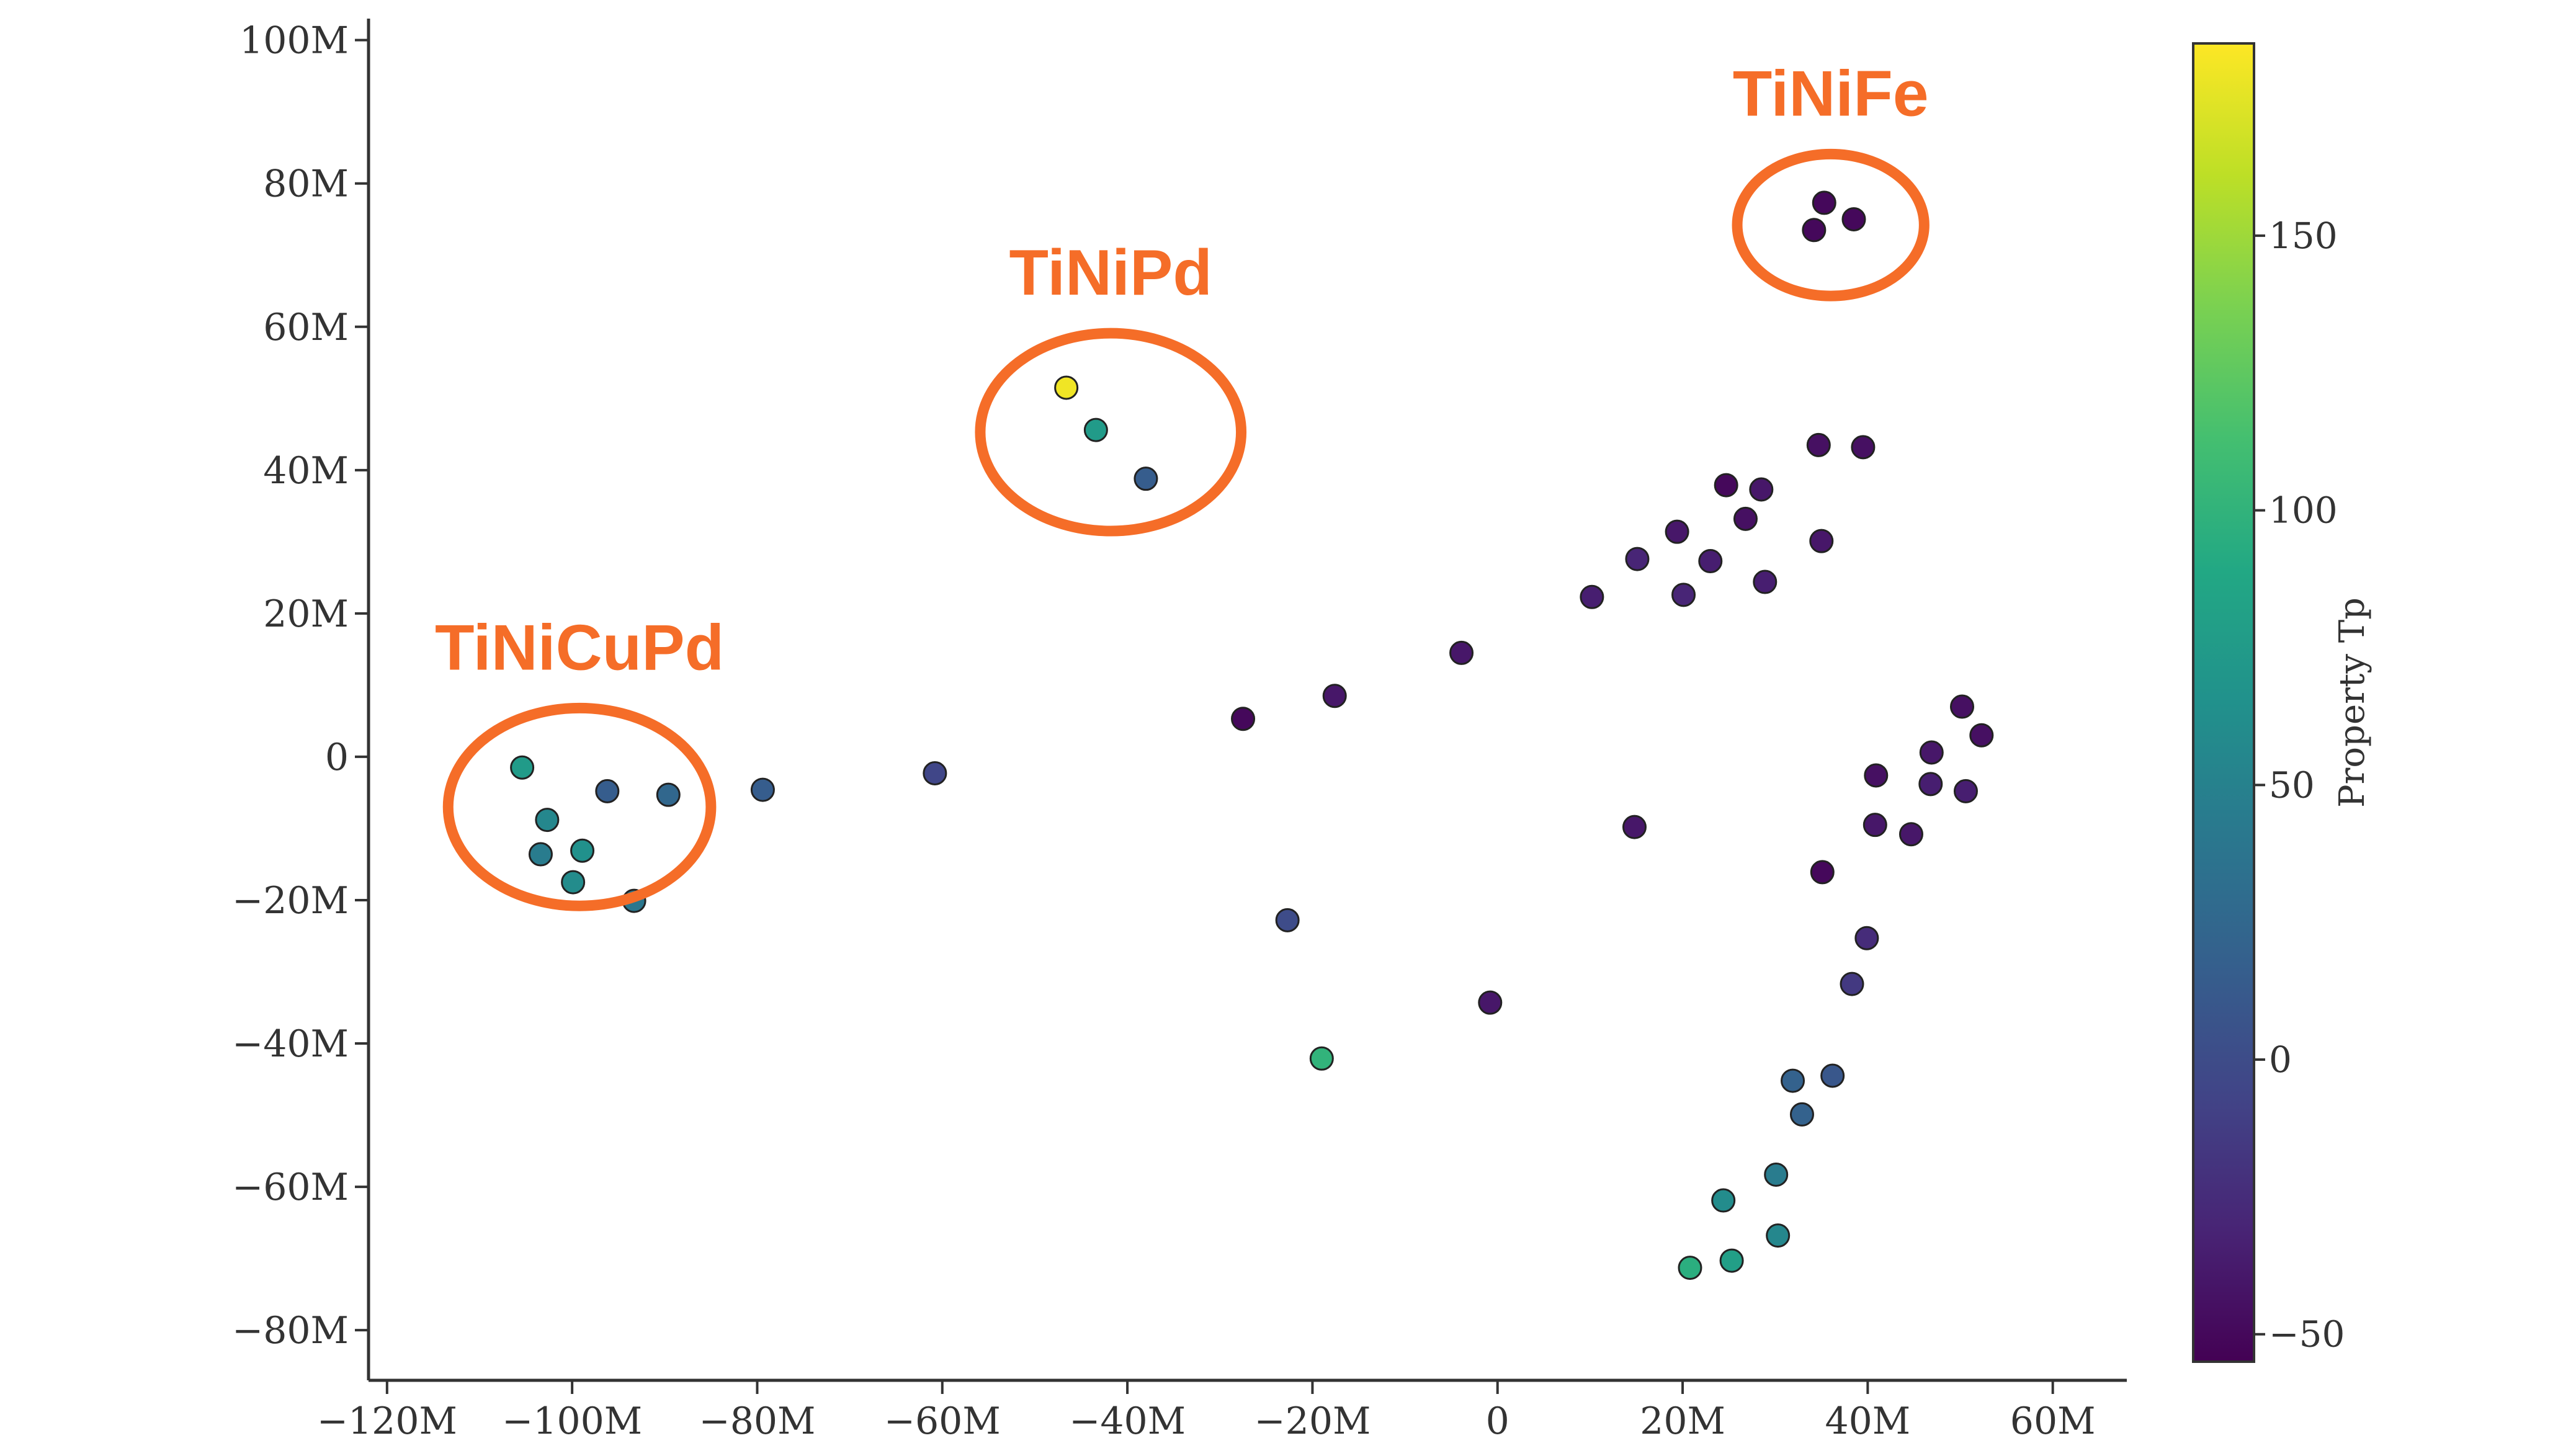 This screenshot has height=1456, width=2576. What do you see at coordinates (757, 1421) in the screenshot?
I see `x-tick-label: −80M` at bounding box center [757, 1421].